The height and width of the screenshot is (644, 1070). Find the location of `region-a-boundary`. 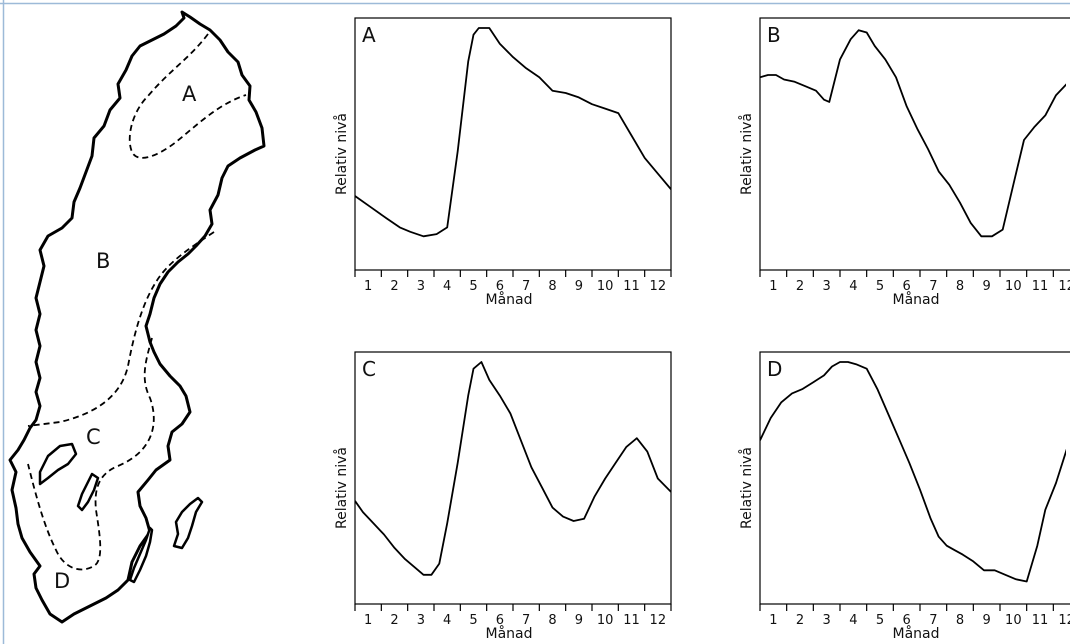

region-a-boundary is located at coordinates (187, 96).